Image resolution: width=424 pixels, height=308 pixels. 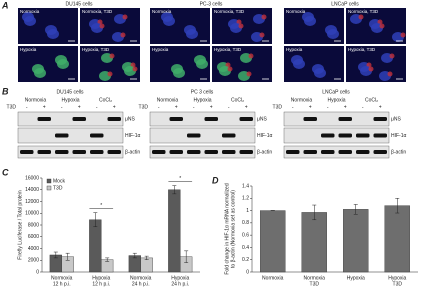 What do you see at coordinates (20, 225) in the screenshot?
I see `y-axis-label: Firefly Luciferase / Total protein` at bounding box center [20, 225].